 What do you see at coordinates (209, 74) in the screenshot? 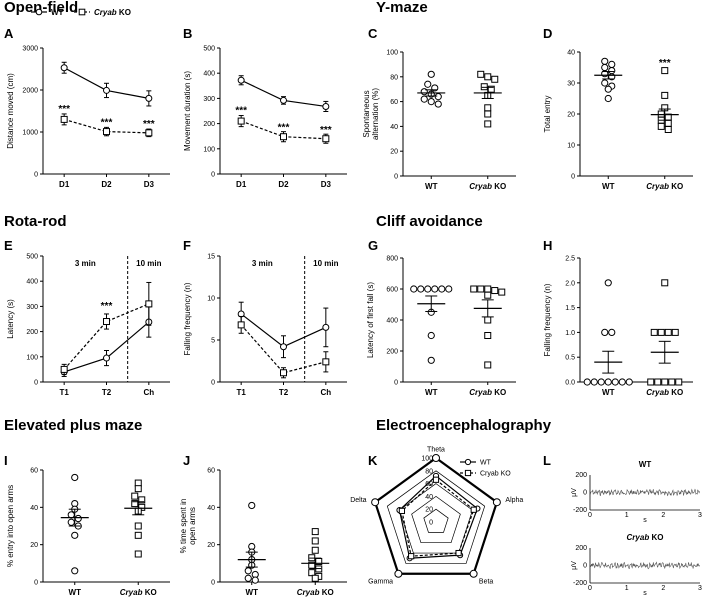
I see `y-tick-label: 400` at bounding box center [209, 74].